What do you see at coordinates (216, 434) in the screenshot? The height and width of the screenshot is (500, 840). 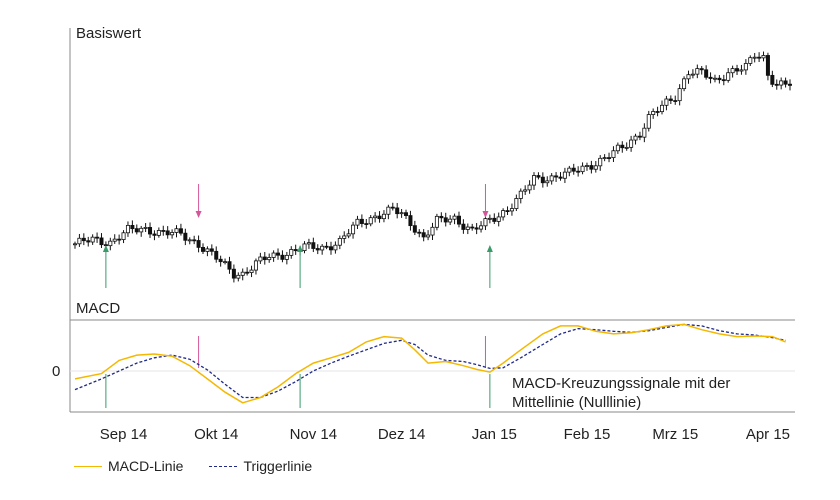 I see `x-tick-label: Okt 14` at bounding box center [216, 434].